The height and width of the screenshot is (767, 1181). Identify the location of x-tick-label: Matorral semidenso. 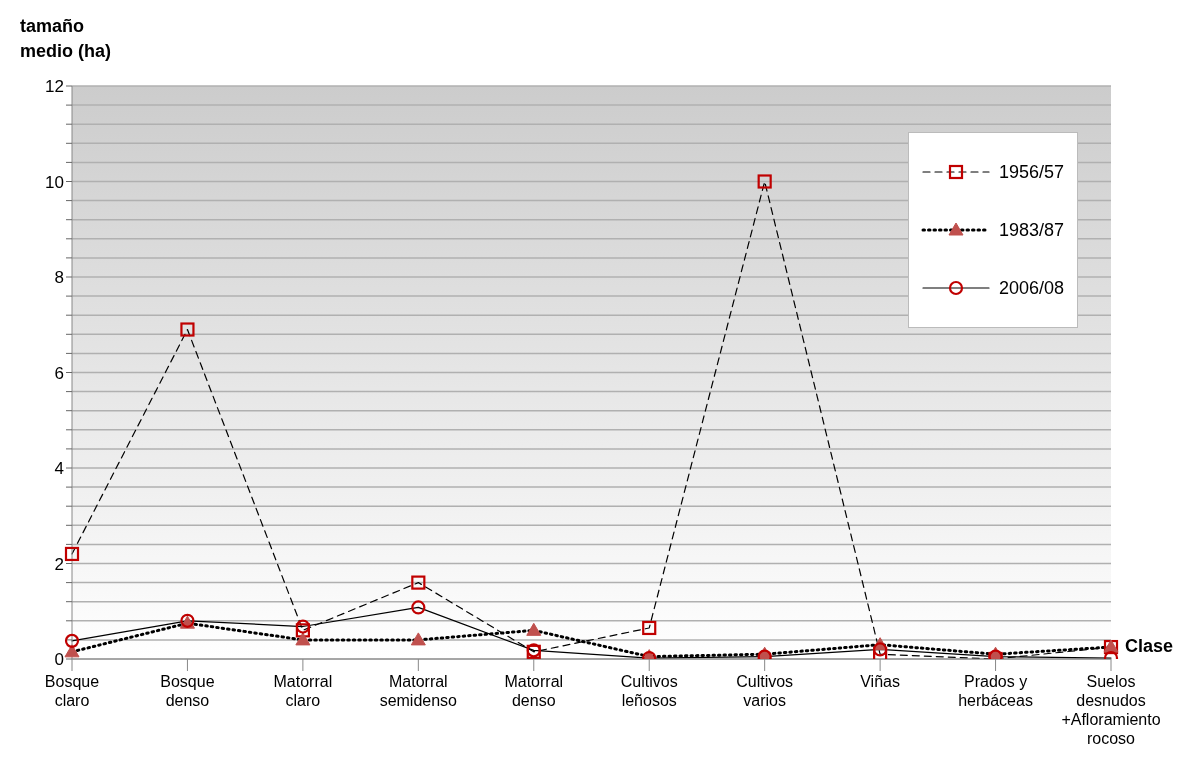
(418, 691).